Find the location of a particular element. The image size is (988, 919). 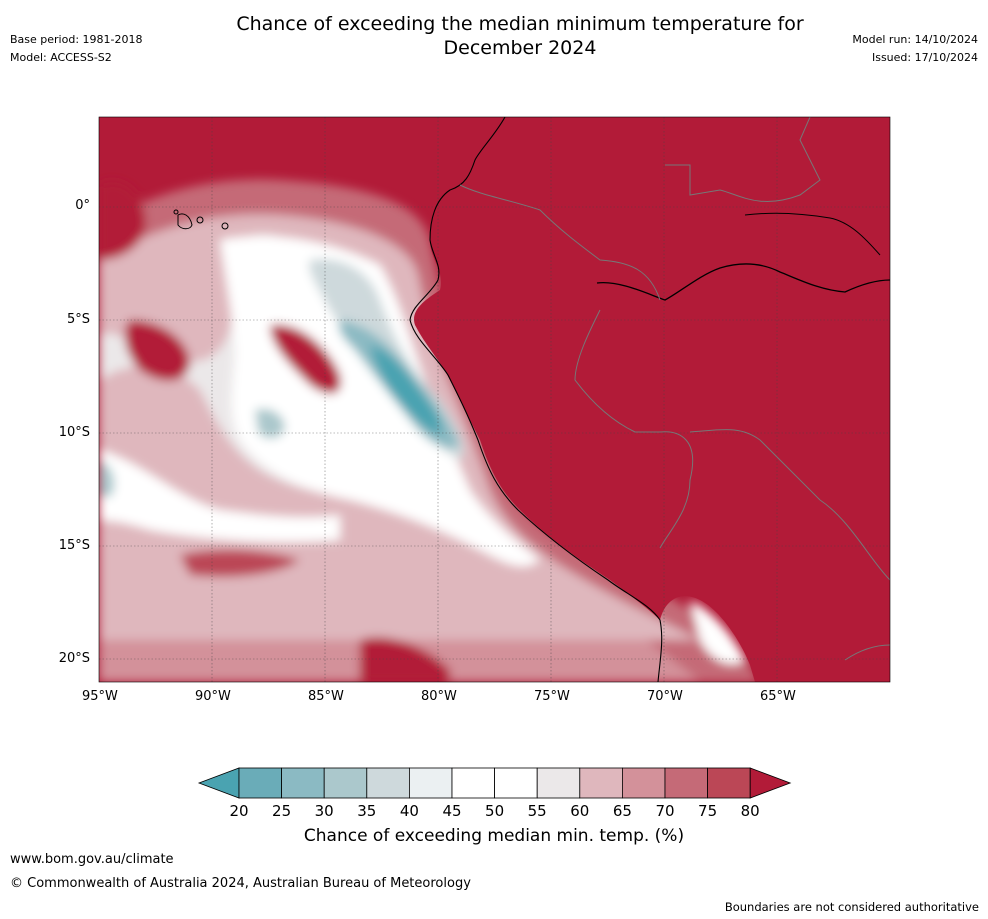

lat-tick-20s: 20°S is located at coordinates (74, 658).